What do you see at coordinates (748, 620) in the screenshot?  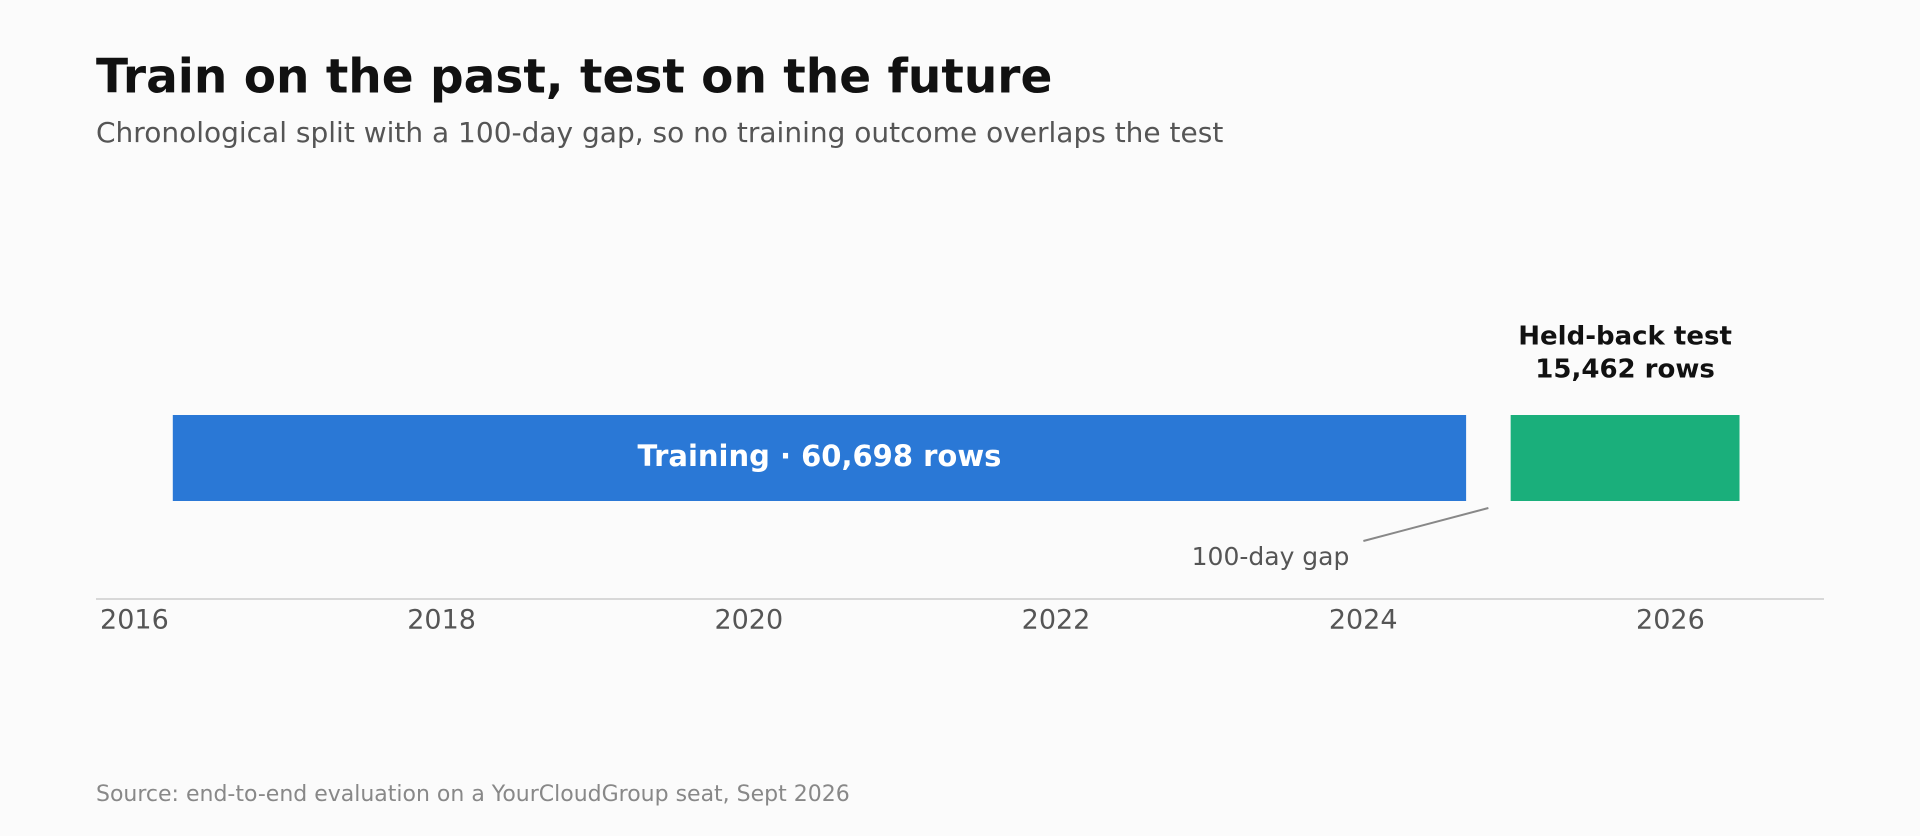 I see `x-tick-label: 2020` at bounding box center [748, 620].